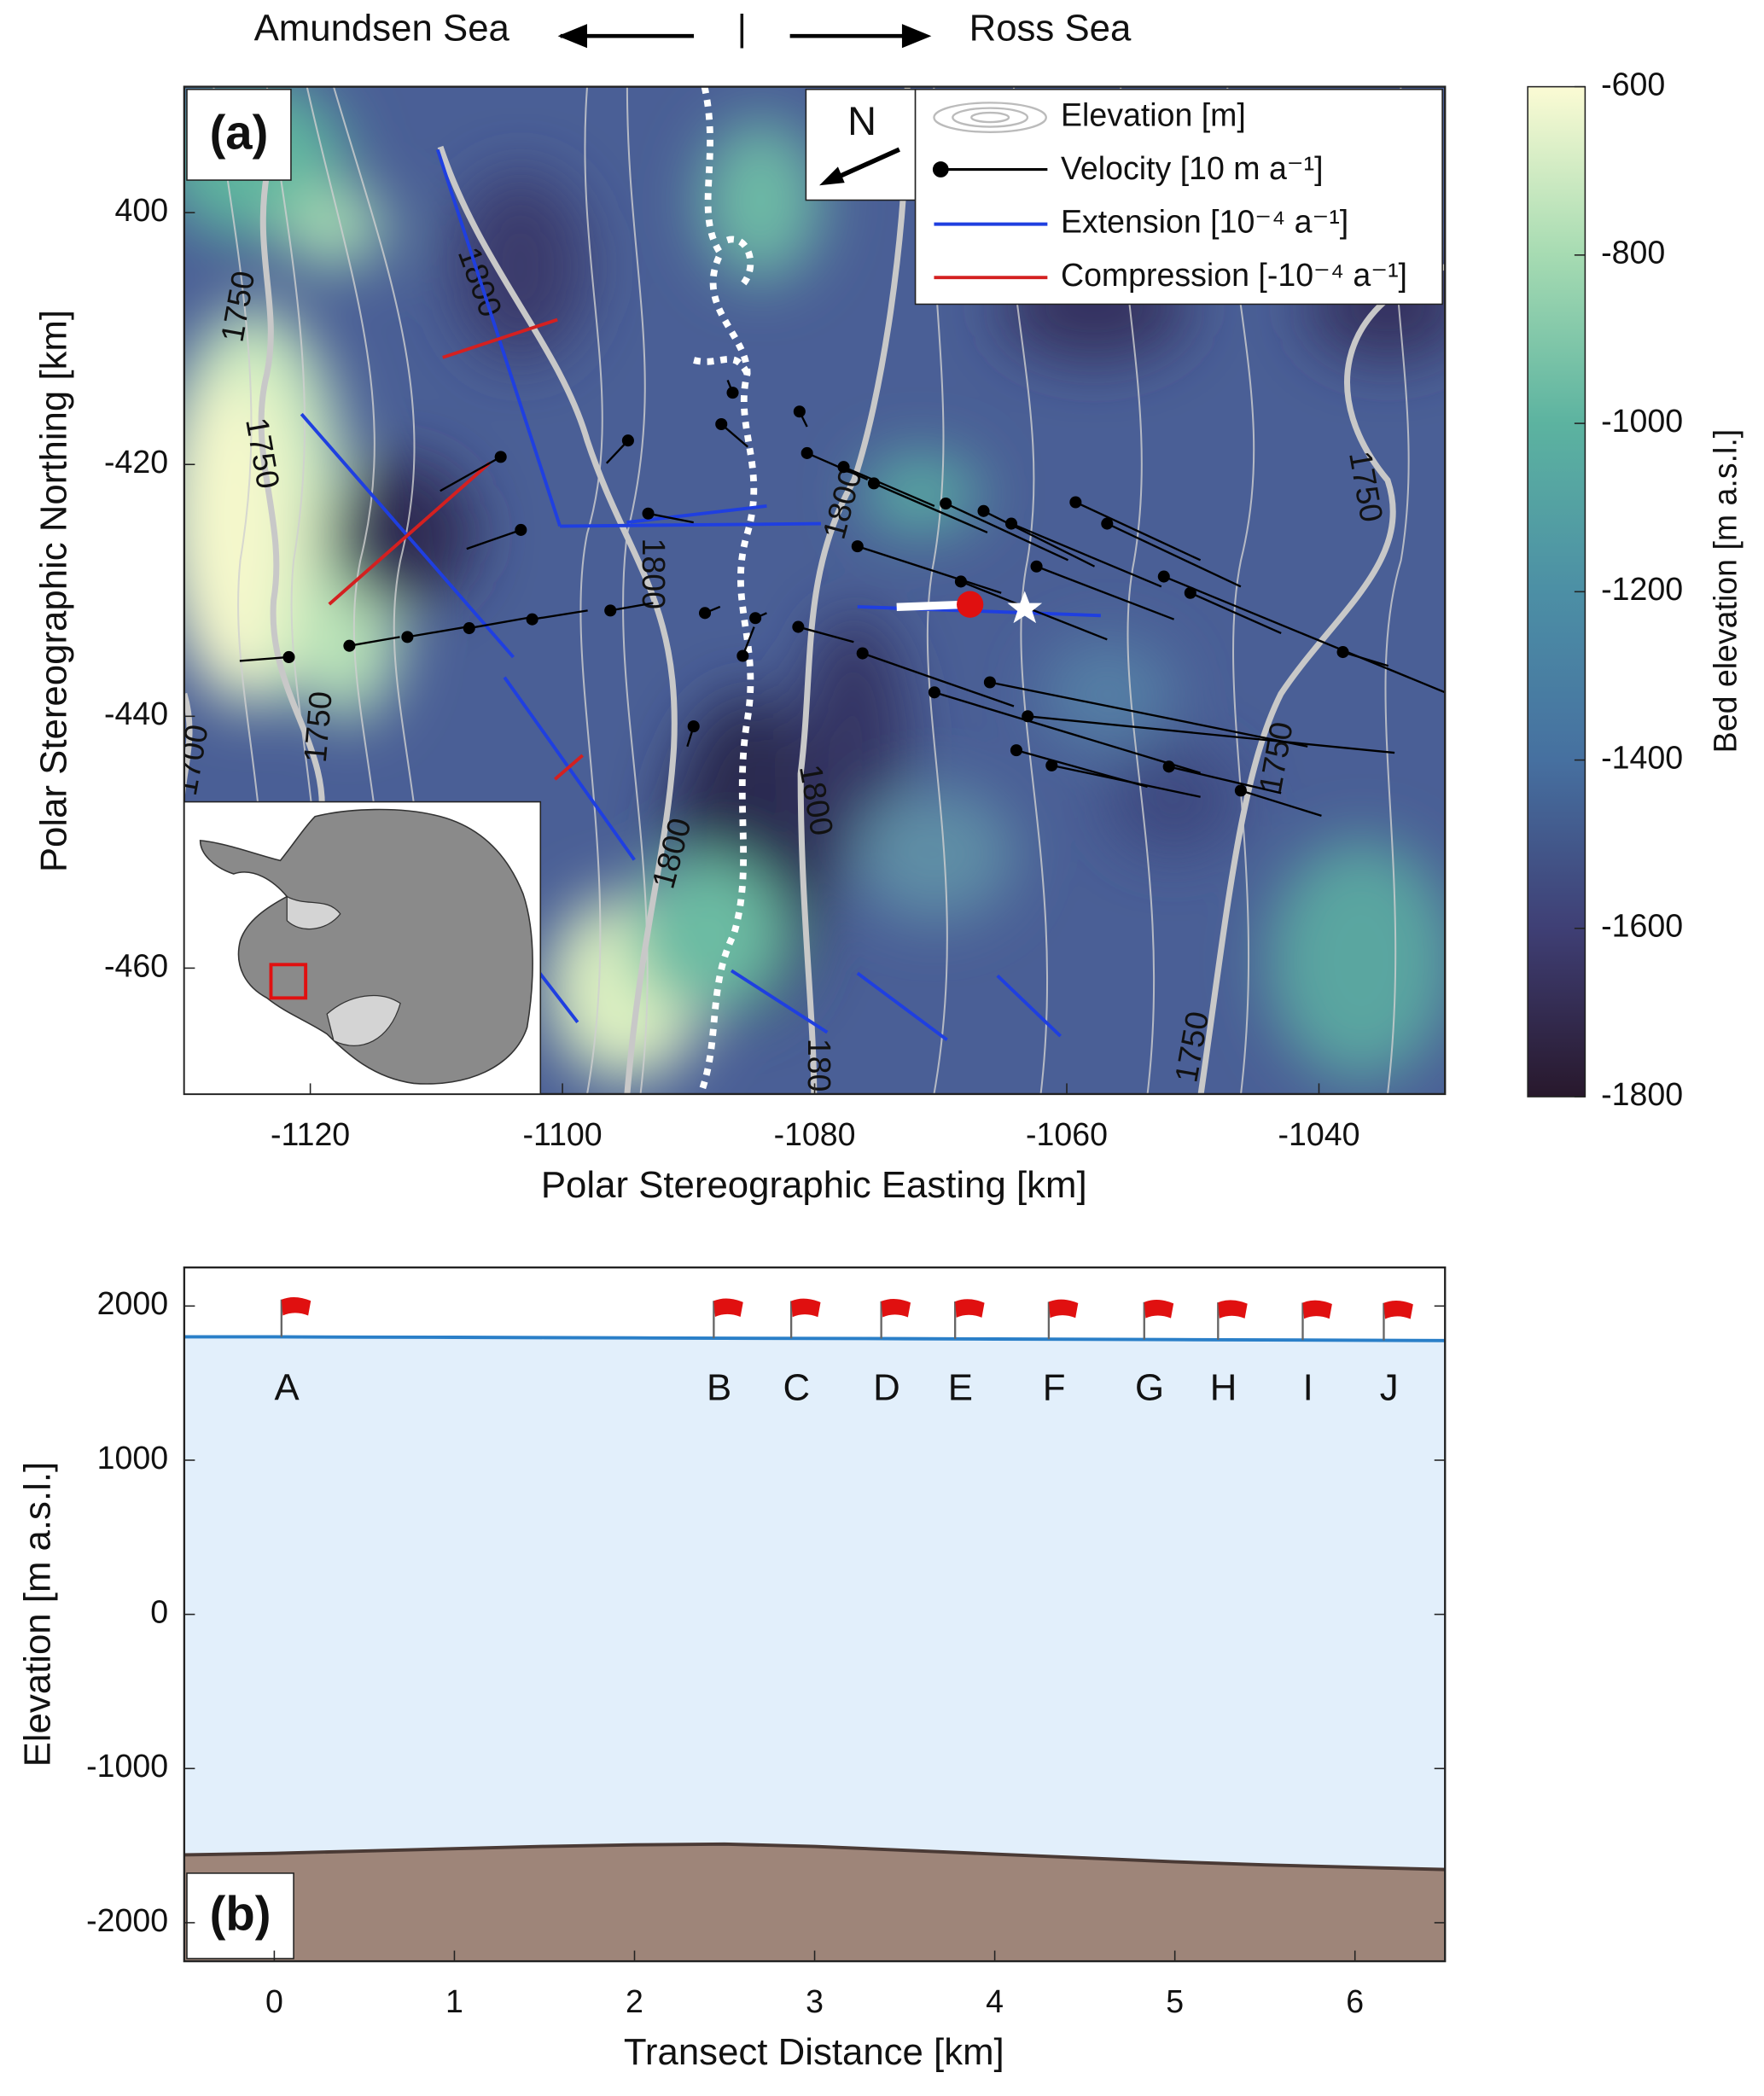 The image size is (1764, 2096). I want to click on y-tick-label: -460, so click(136, 965).